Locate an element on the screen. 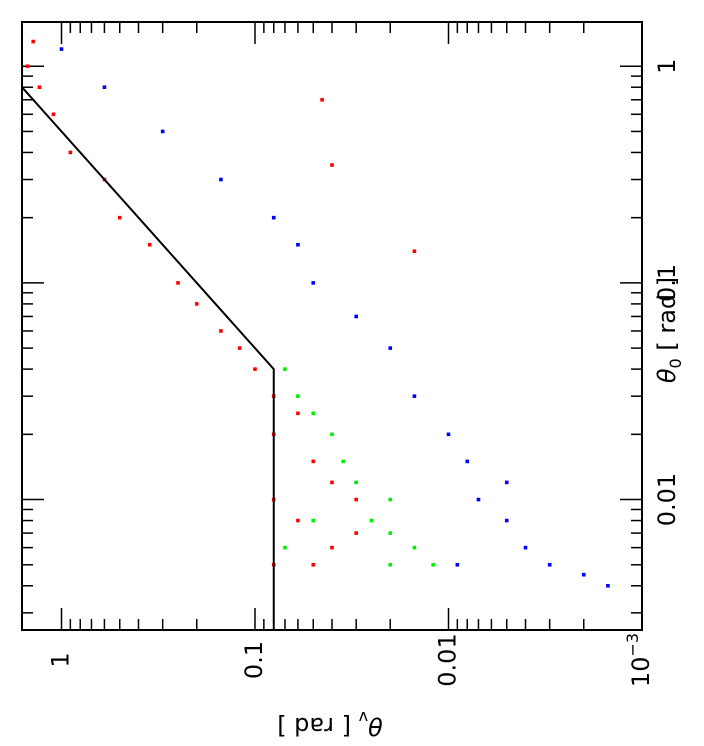 This screenshot has height=746, width=704. y-axis-label-sub: v is located at coordinates (363, 717).